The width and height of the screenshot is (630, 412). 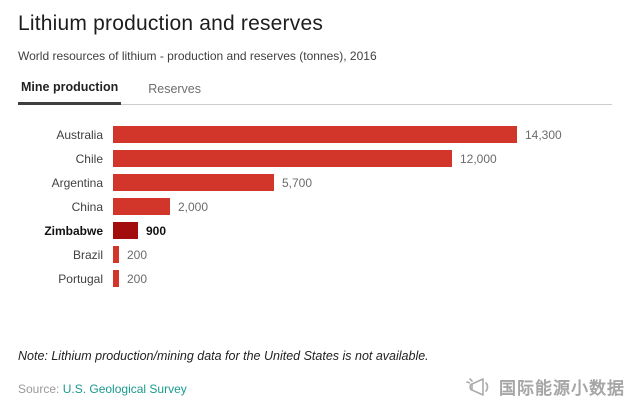 I want to click on chart-row: Zimbabwe 900, so click(x=315, y=230).